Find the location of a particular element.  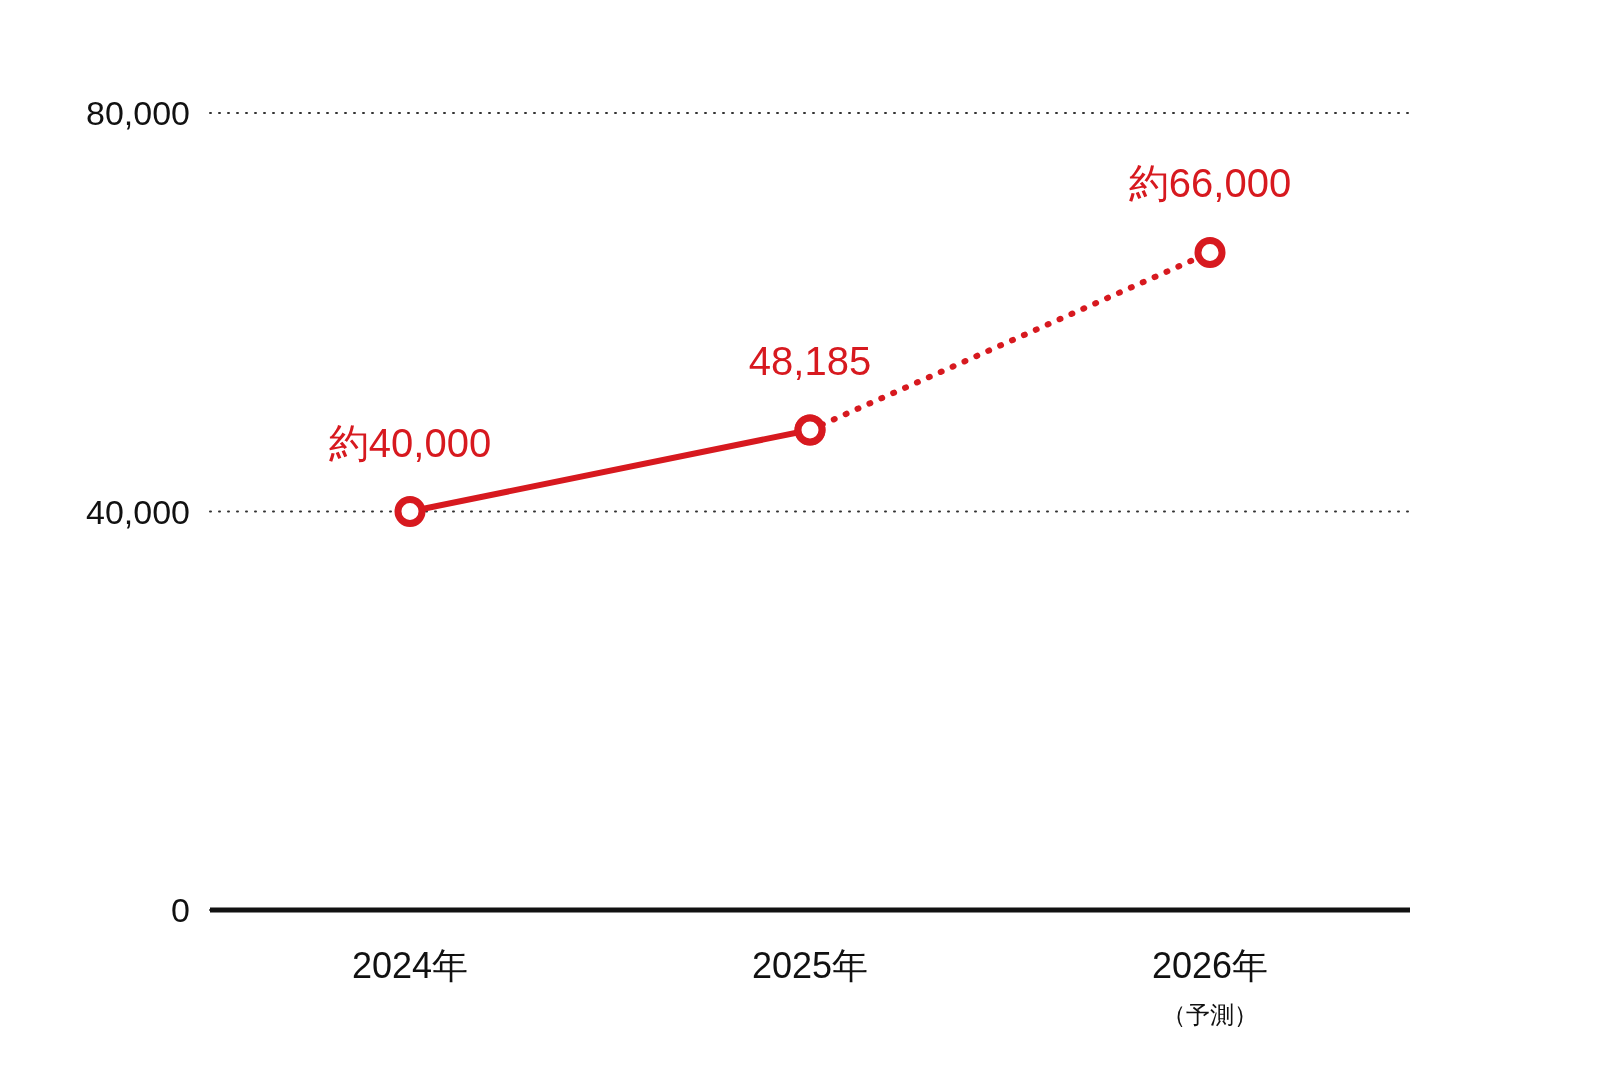

y-tick-label: 80,000 is located at coordinates (138, 113).